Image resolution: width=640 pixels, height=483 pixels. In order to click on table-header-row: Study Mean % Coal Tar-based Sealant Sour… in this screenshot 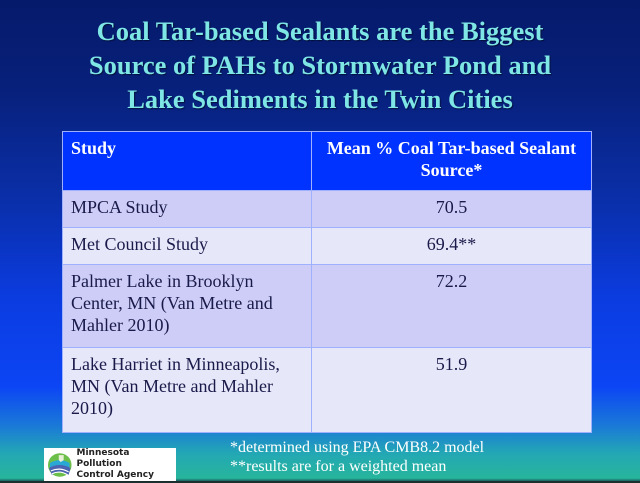, I will do `click(327, 161)`.